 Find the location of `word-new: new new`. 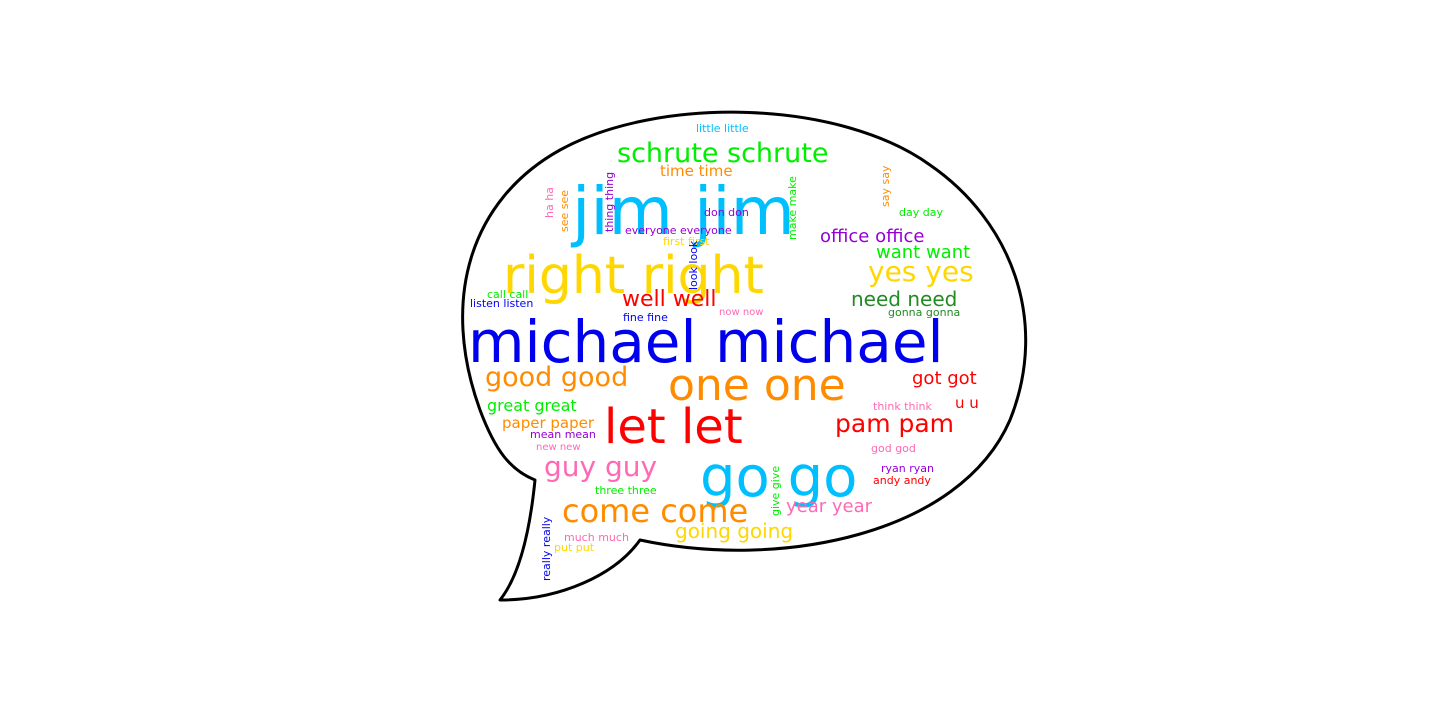

word-new: new new is located at coordinates (558, 447).